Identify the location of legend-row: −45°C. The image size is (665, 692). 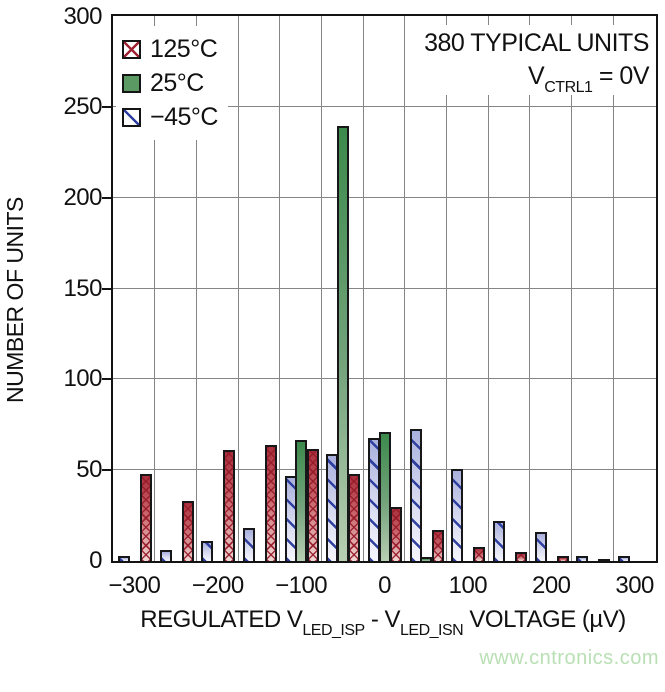
(170, 117).